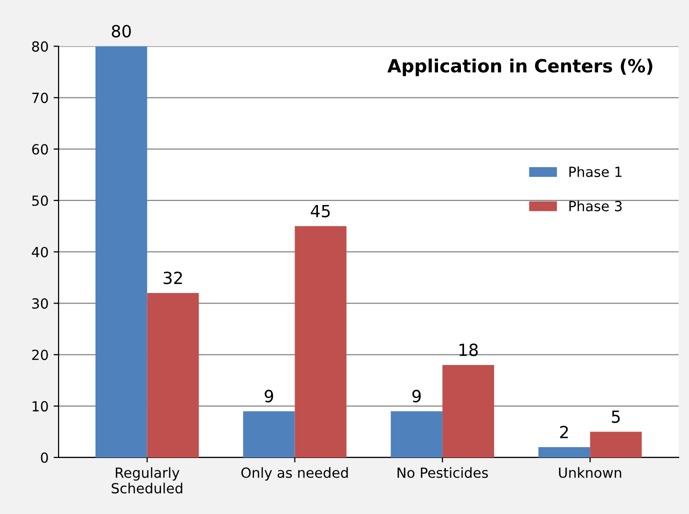 The height and width of the screenshot is (514, 689). I want to click on x-tick-label: Only as needed, so click(294, 474).